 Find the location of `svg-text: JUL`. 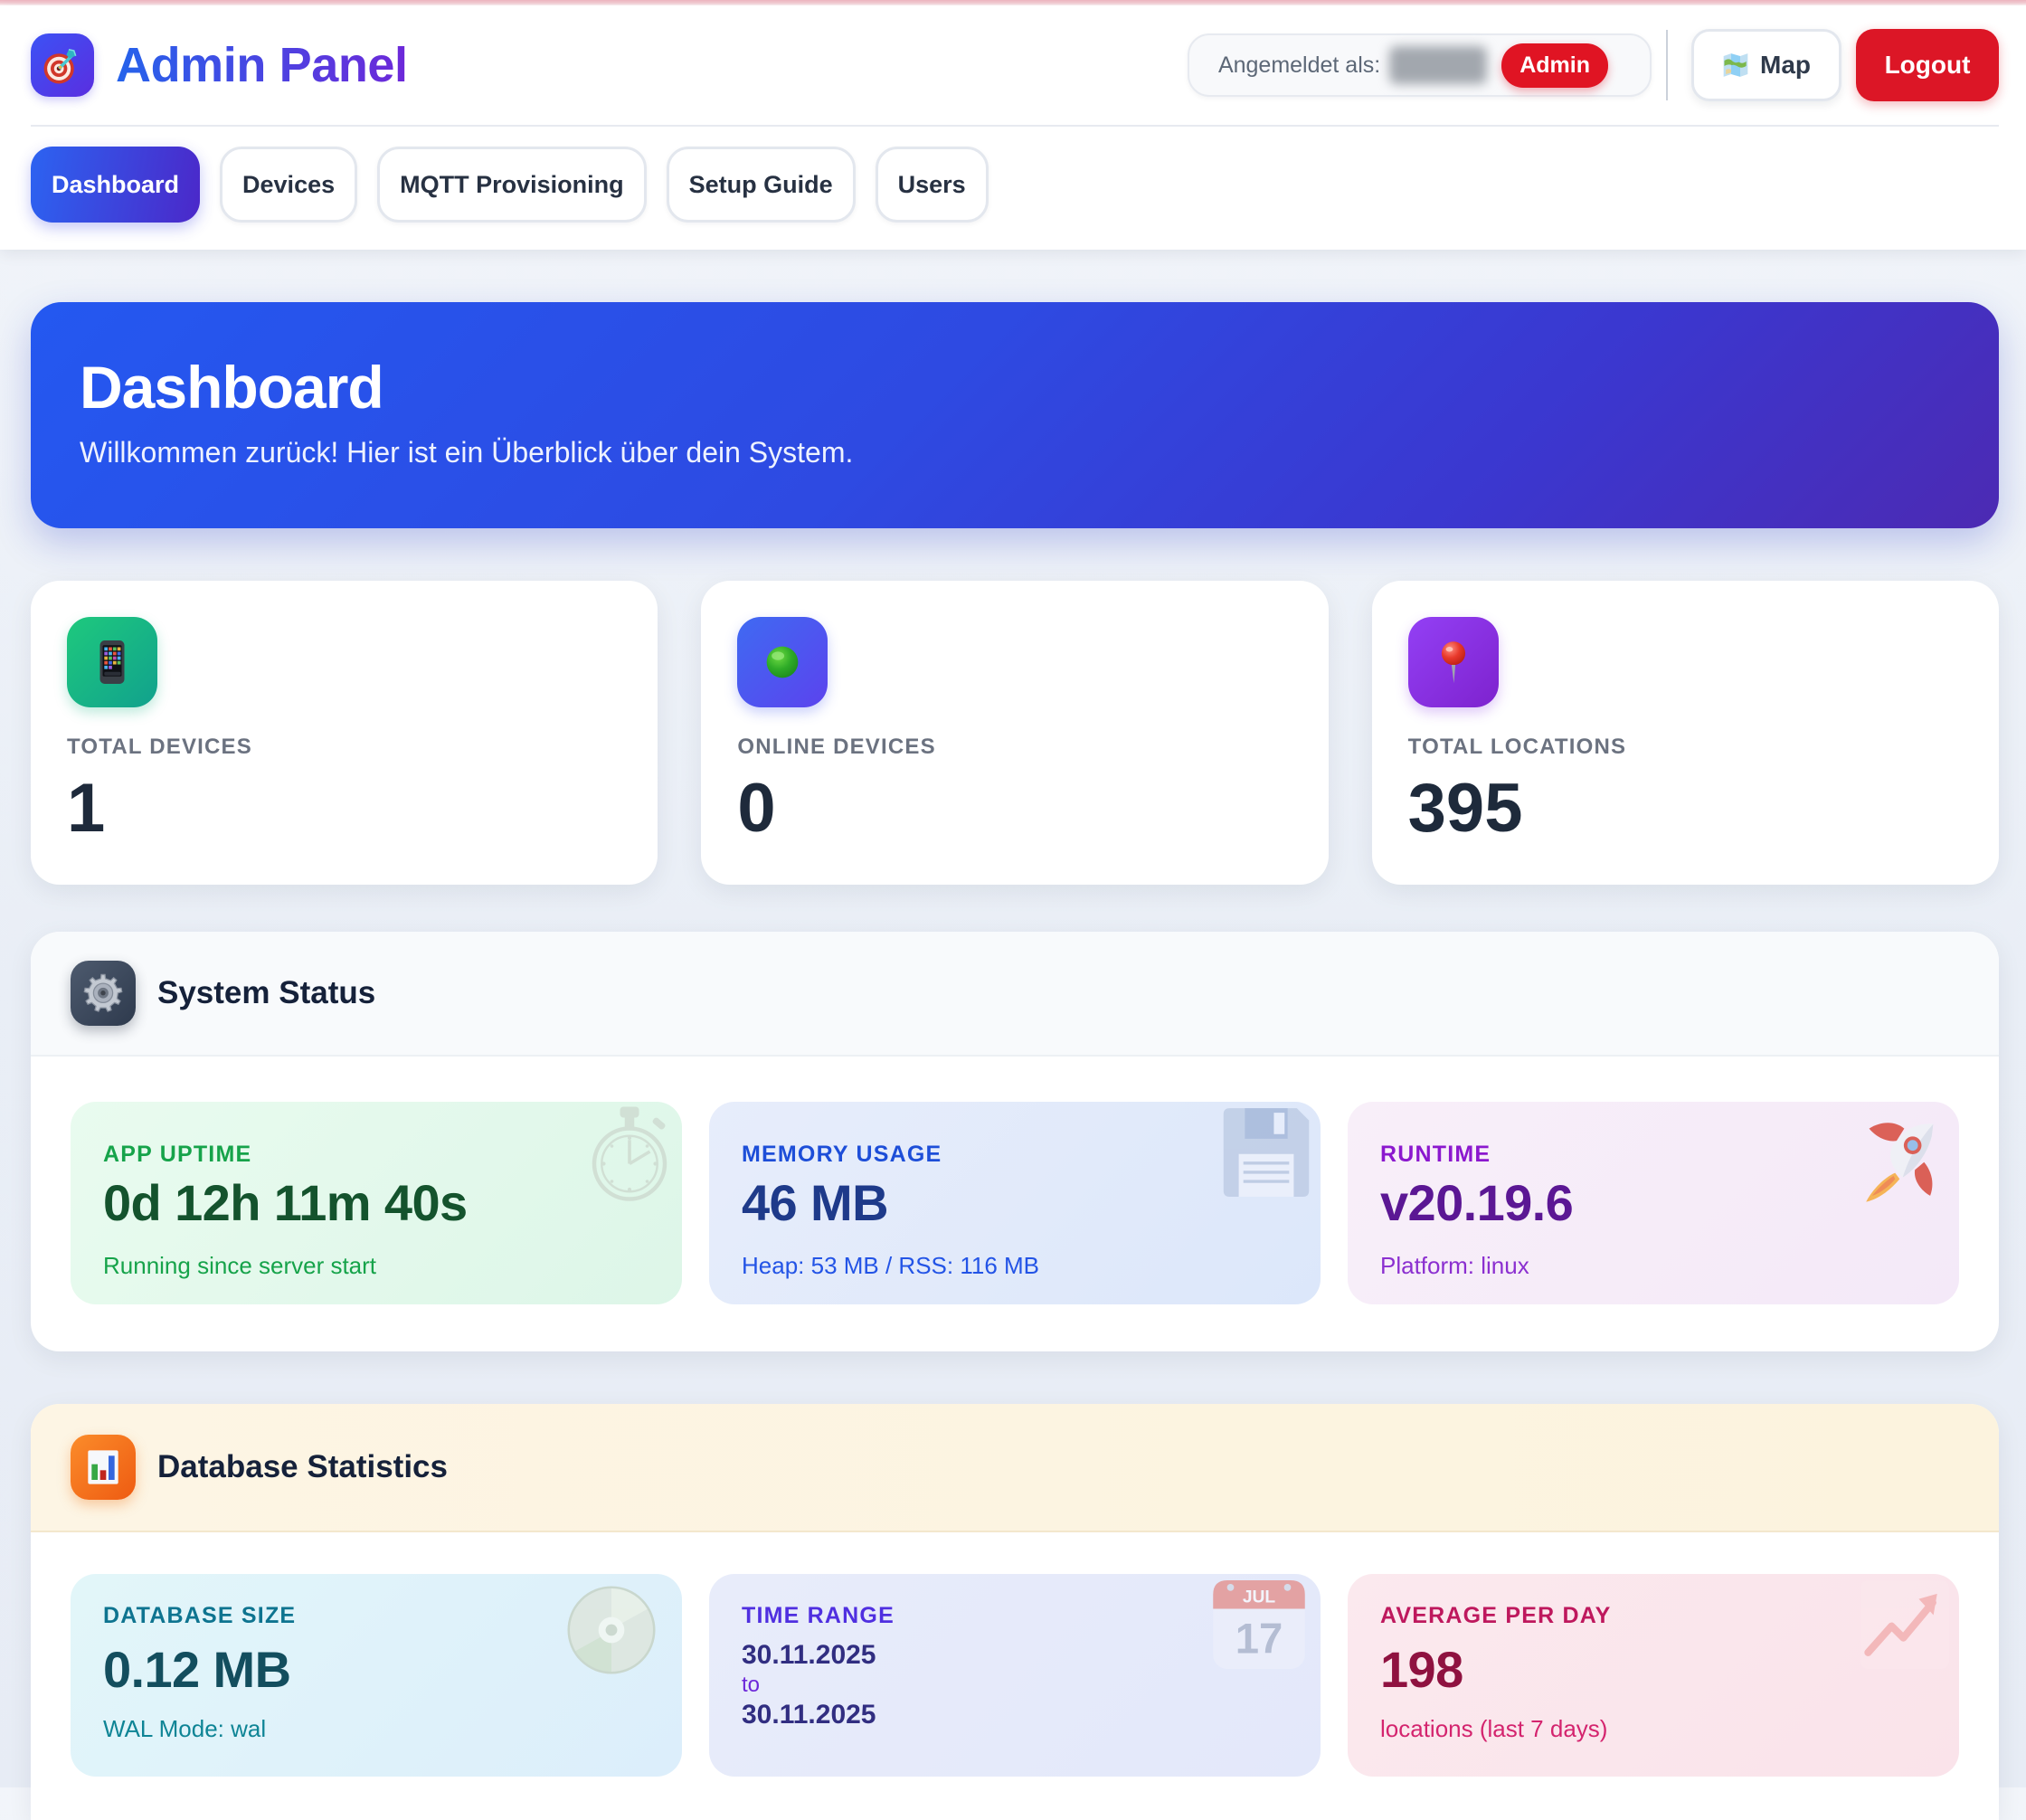

svg-text: JUL is located at coordinates (1259, 1597).